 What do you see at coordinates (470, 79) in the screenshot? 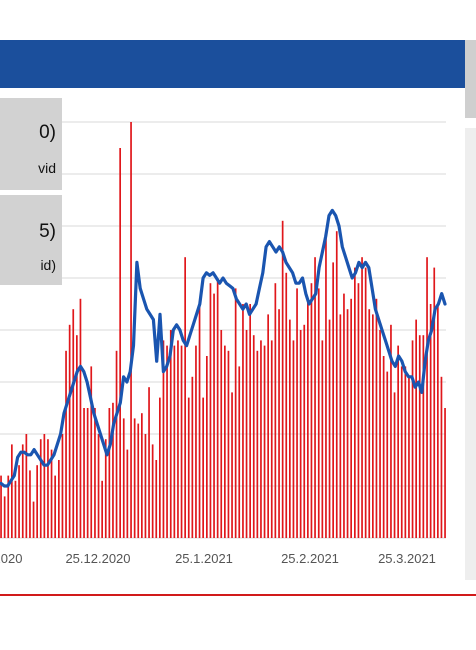
I see `scrollbar-thumb` at bounding box center [470, 79].